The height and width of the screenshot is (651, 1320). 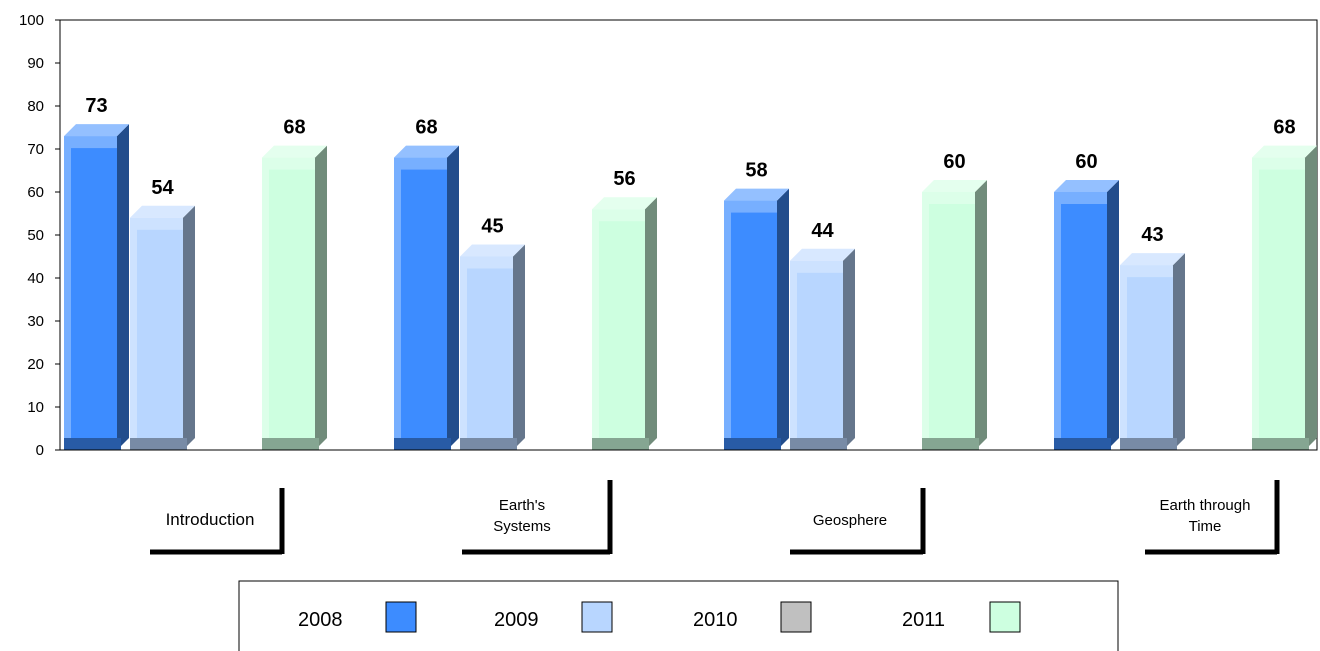 What do you see at coordinates (752, 617) in the screenshot?
I see `legend-item: 2010` at bounding box center [752, 617].